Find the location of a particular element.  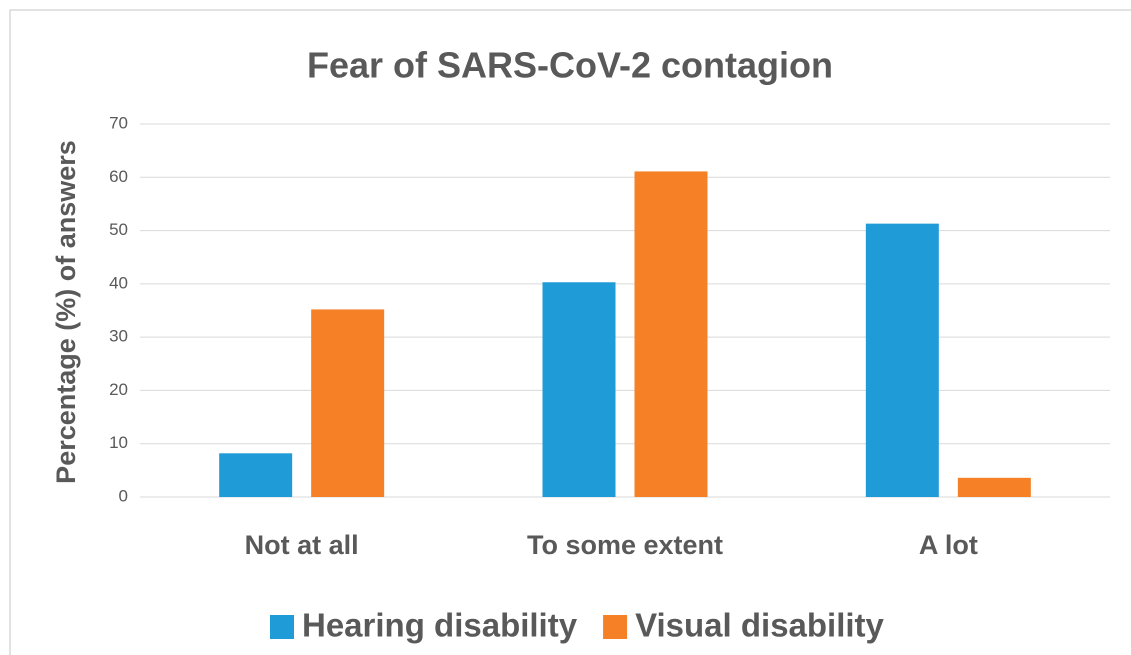

legend-label: Visual disability is located at coordinates (759, 625).